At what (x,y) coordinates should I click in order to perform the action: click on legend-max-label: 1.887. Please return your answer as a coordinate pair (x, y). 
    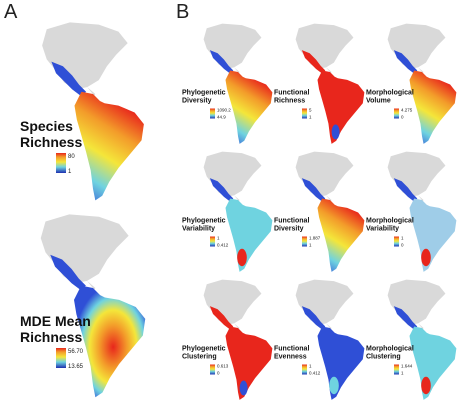
    Looking at the image, I should click on (315, 238).